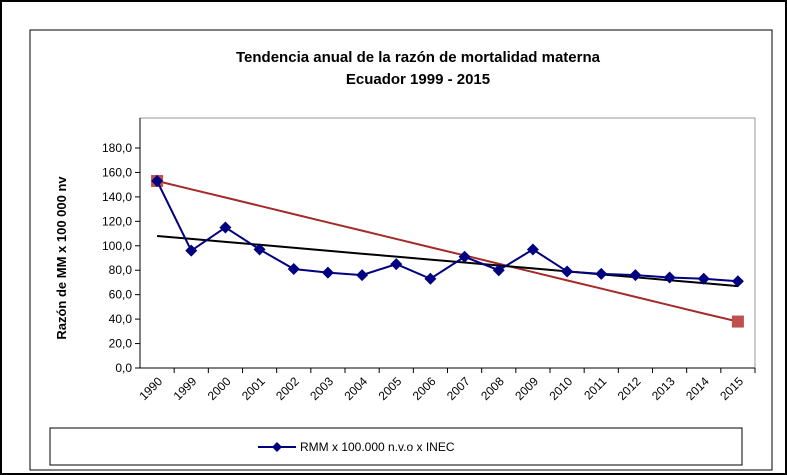 The width and height of the screenshot is (787, 475). I want to click on series-line, so click(447, 261).